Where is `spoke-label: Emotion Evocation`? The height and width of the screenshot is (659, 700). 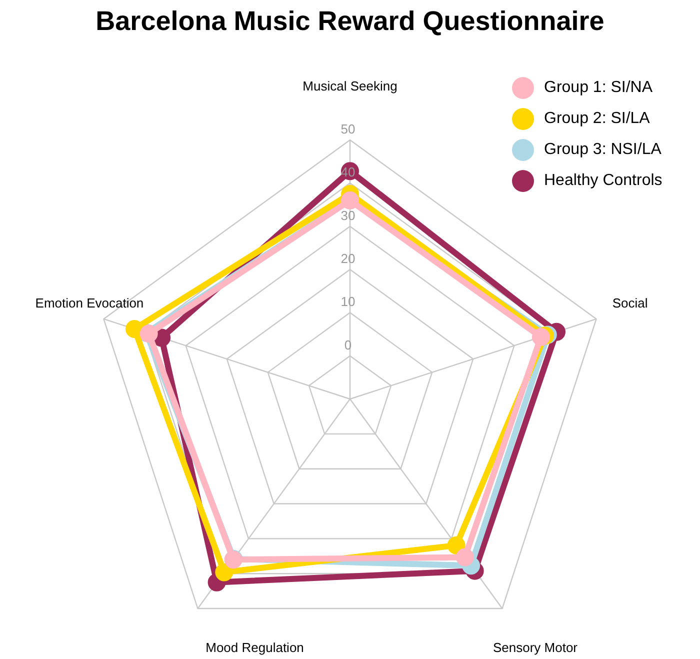
spoke-label: Emotion Evocation is located at coordinates (89, 303).